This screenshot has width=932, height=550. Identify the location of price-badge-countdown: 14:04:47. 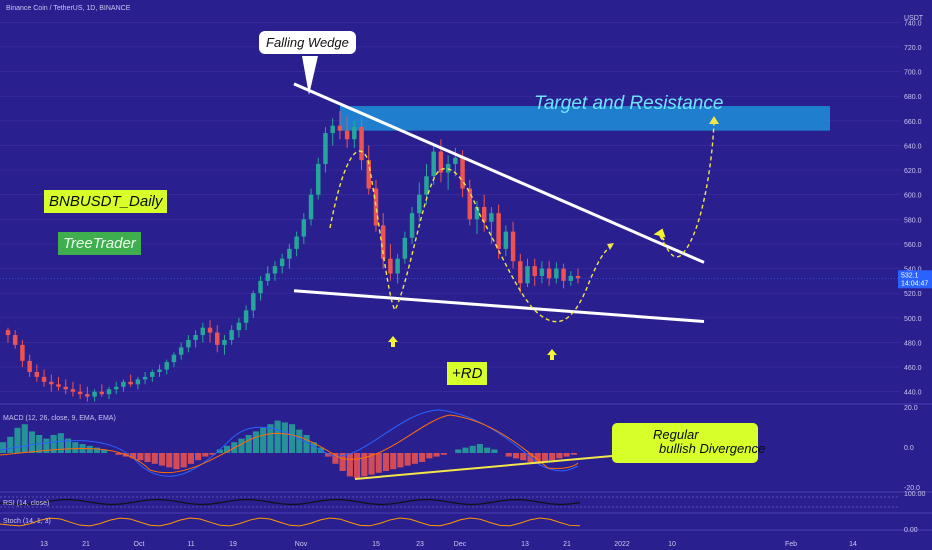
(914, 283).